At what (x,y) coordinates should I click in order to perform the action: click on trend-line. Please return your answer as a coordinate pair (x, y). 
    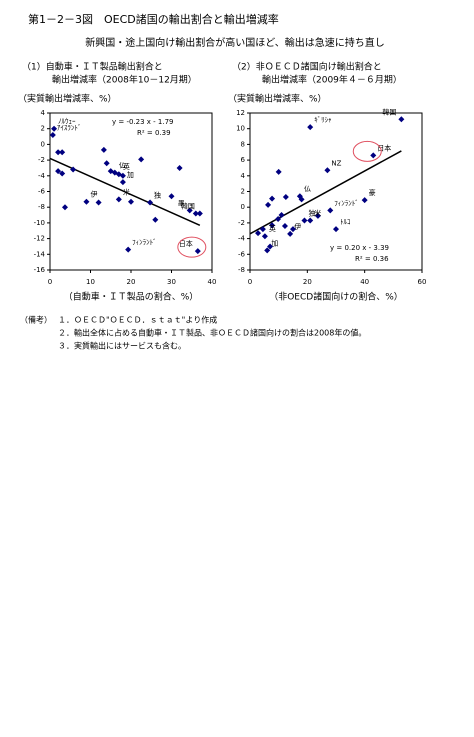
    Looking at the image, I should click on (325, 192).